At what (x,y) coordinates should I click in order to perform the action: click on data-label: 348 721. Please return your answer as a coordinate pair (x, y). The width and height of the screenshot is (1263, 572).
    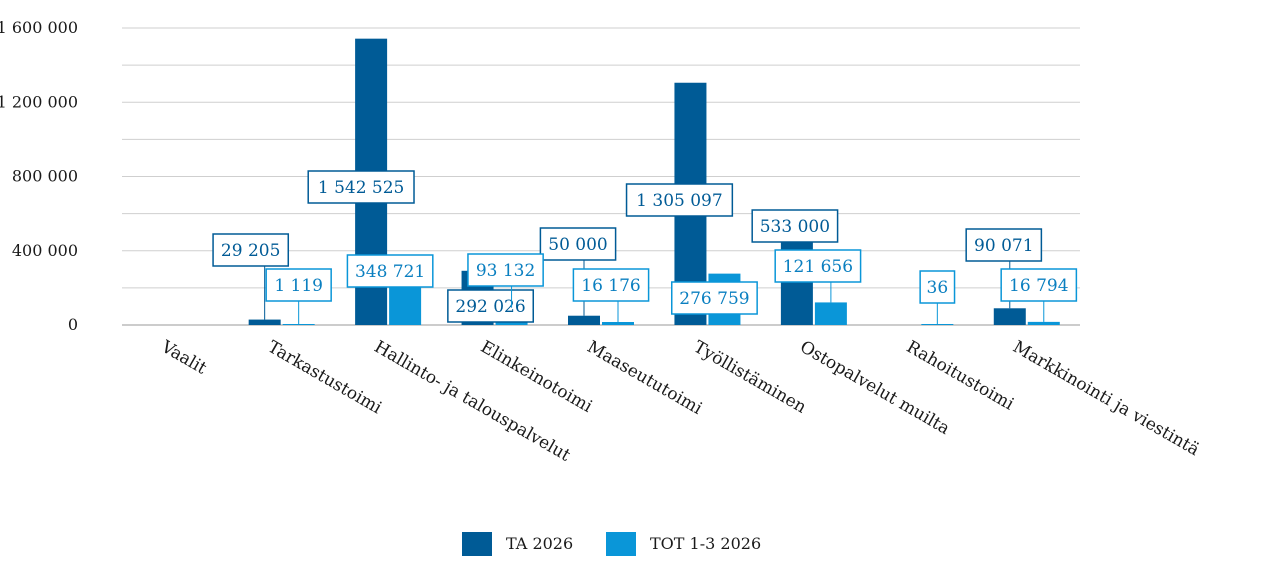
    Looking at the image, I should click on (390, 272).